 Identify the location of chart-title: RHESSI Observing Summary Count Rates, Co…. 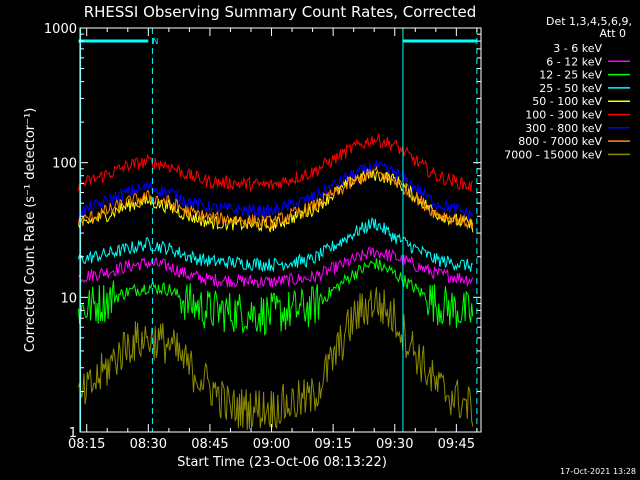
(280, 12).